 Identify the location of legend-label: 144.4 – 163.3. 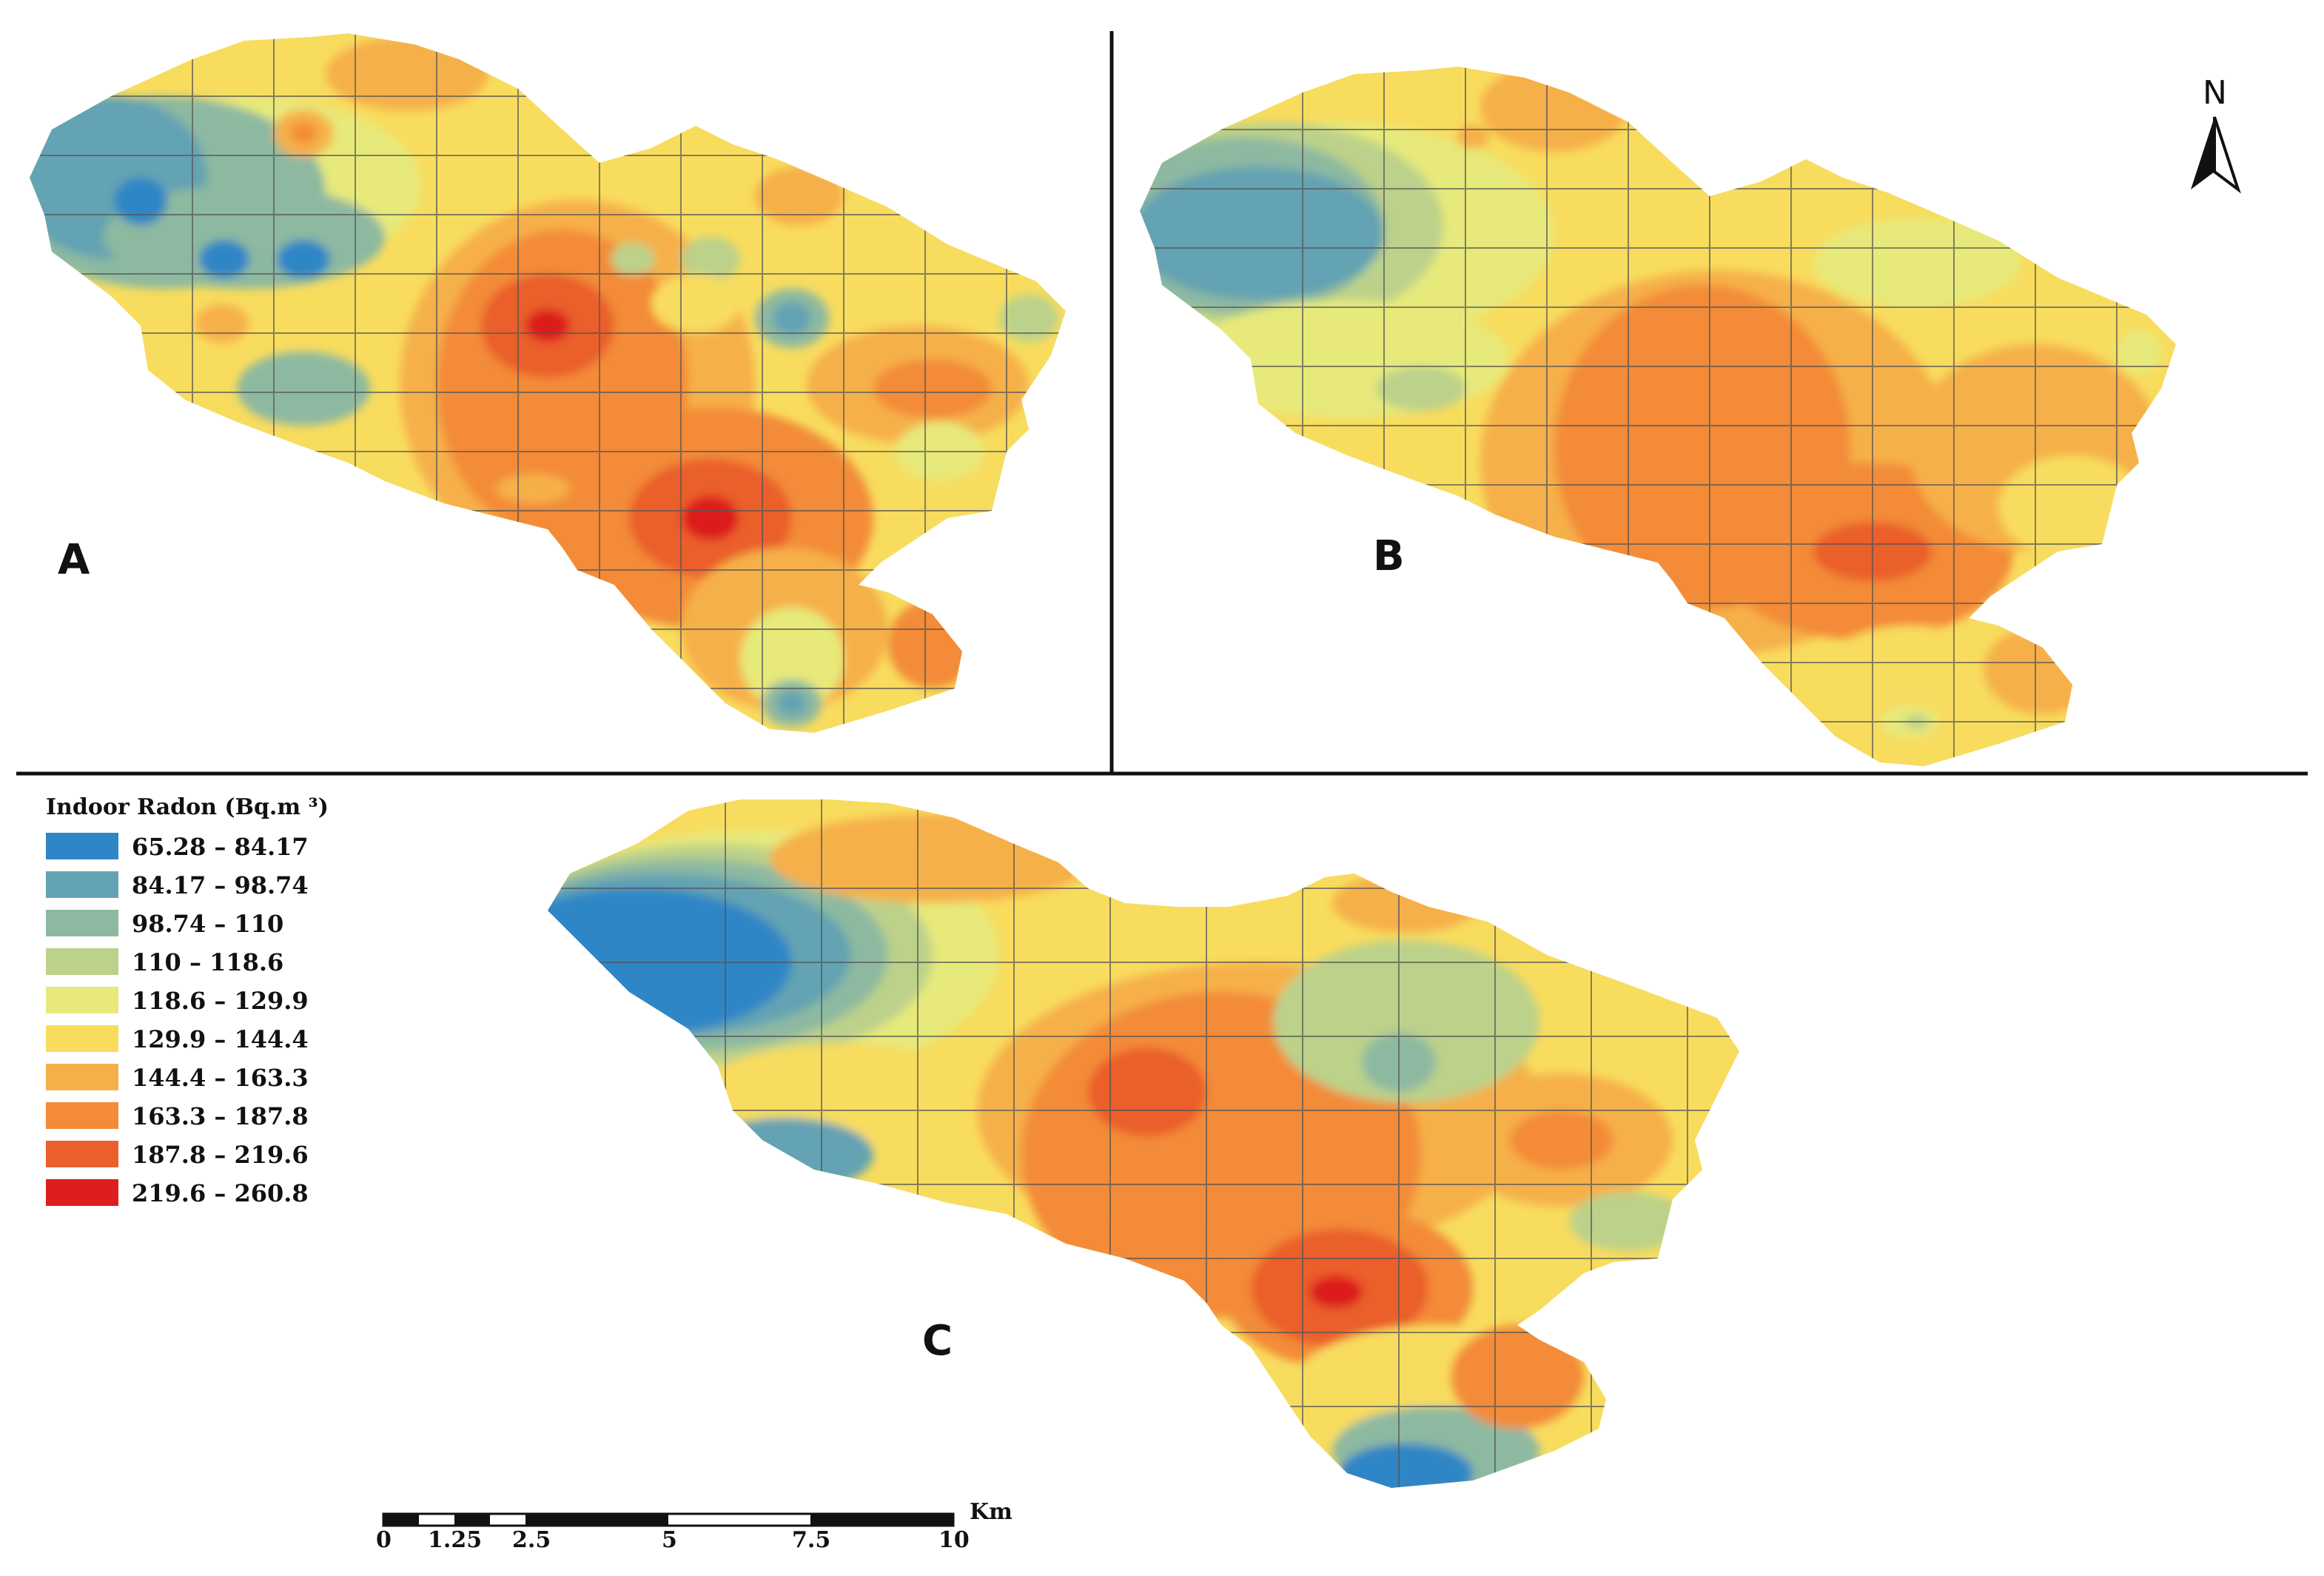
(220, 1078).